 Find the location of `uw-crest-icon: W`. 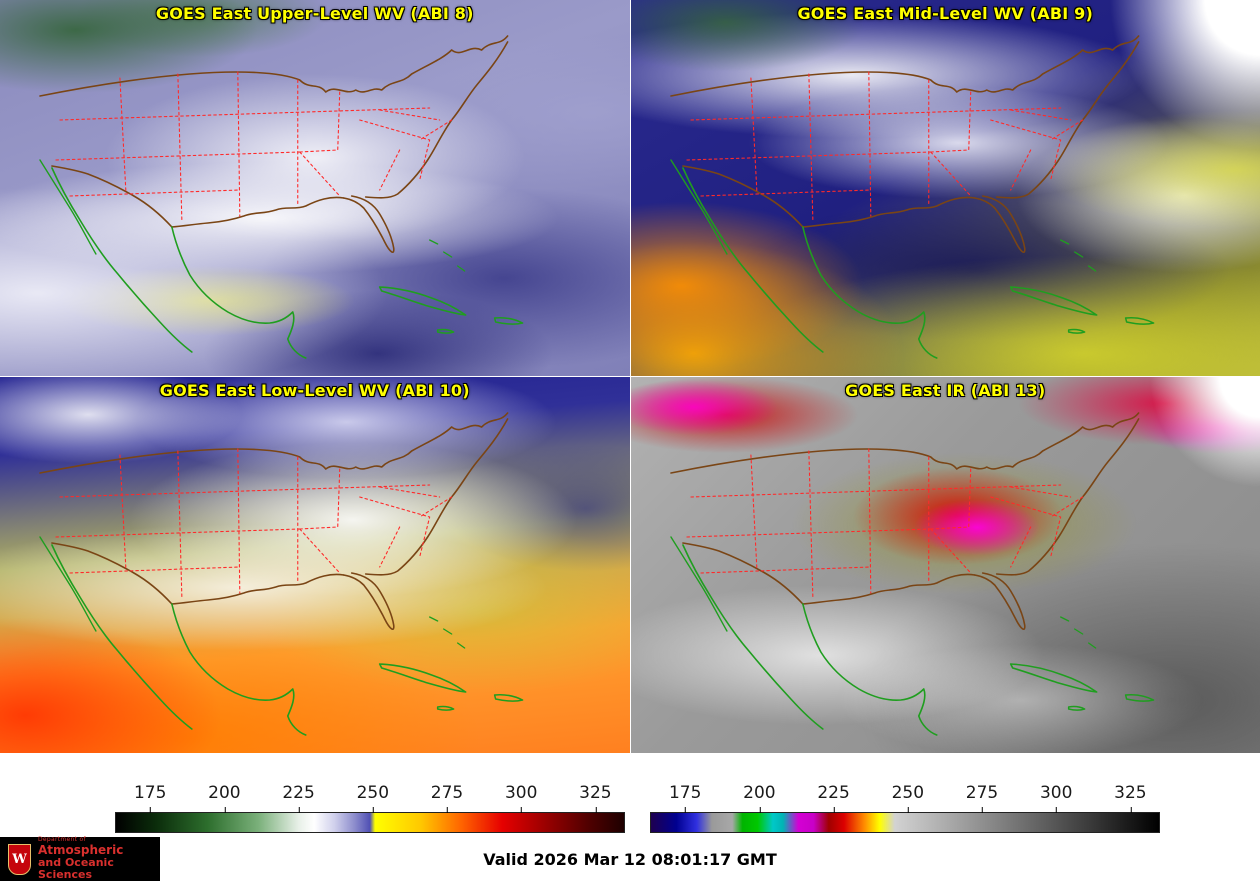

uw-crest-icon: W is located at coordinates (19, 859).